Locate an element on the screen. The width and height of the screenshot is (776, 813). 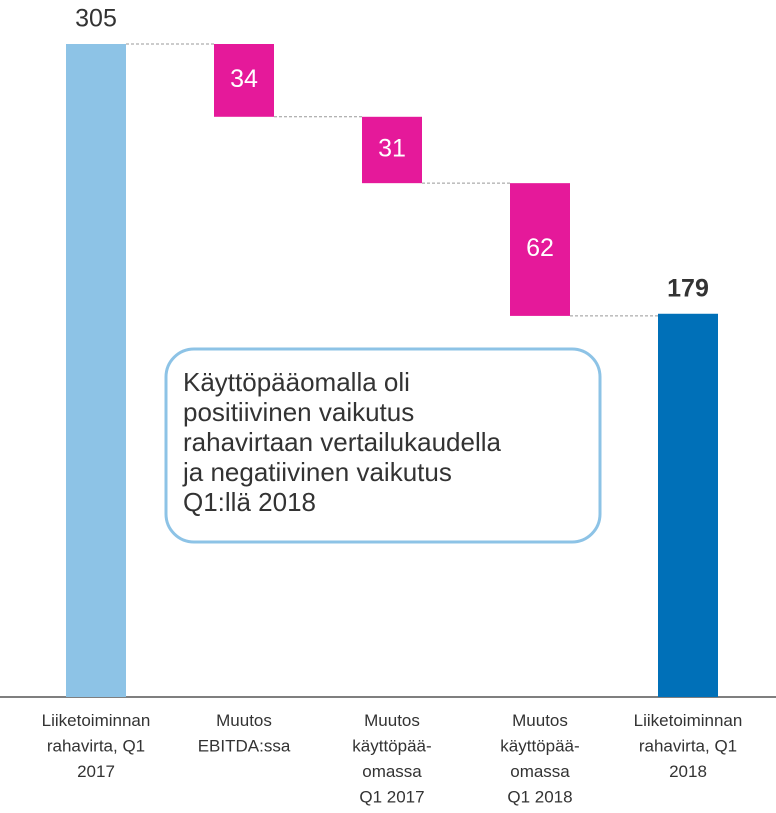
x-tick-label-line: Q1 2017 is located at coordinates (391, 797).